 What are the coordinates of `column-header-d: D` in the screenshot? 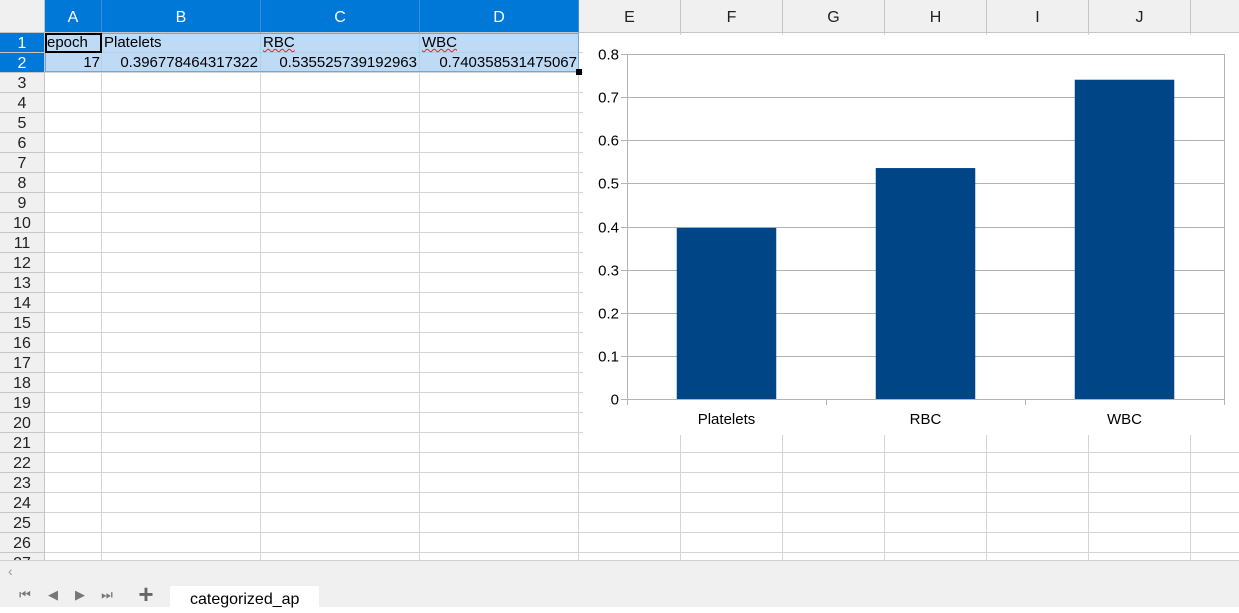 It's located at (499, 16).